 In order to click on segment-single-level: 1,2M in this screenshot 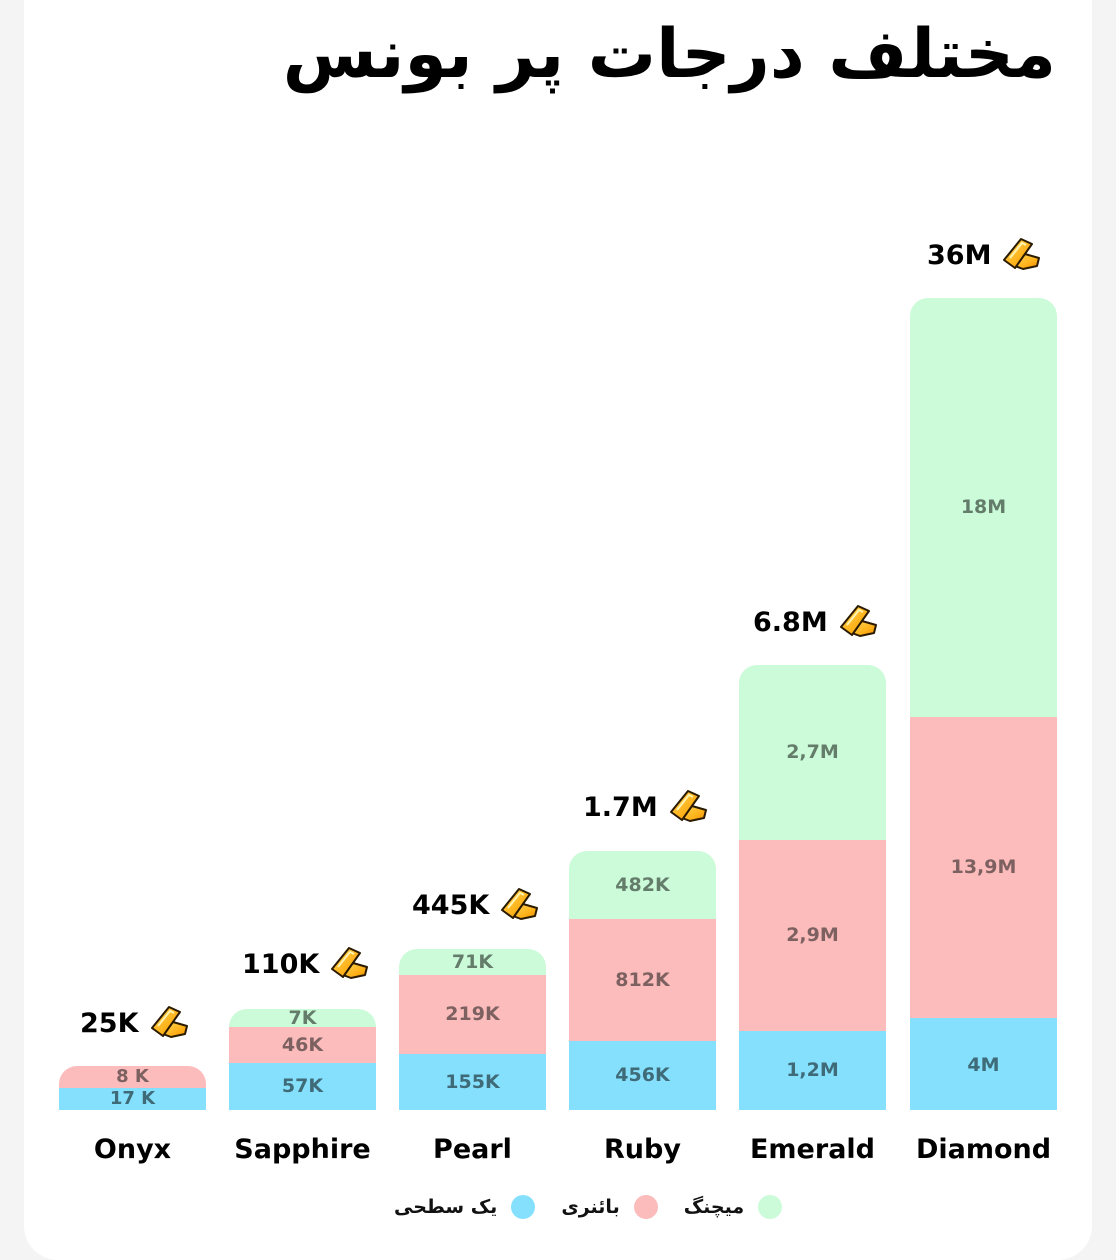, I will do `click(812, 1070)`.